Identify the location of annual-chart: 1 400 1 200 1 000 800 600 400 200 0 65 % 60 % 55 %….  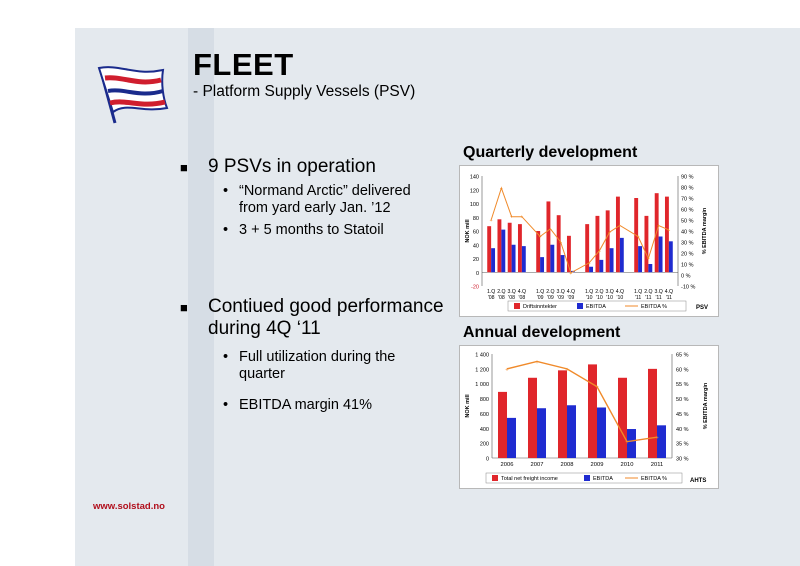
(589, 417).